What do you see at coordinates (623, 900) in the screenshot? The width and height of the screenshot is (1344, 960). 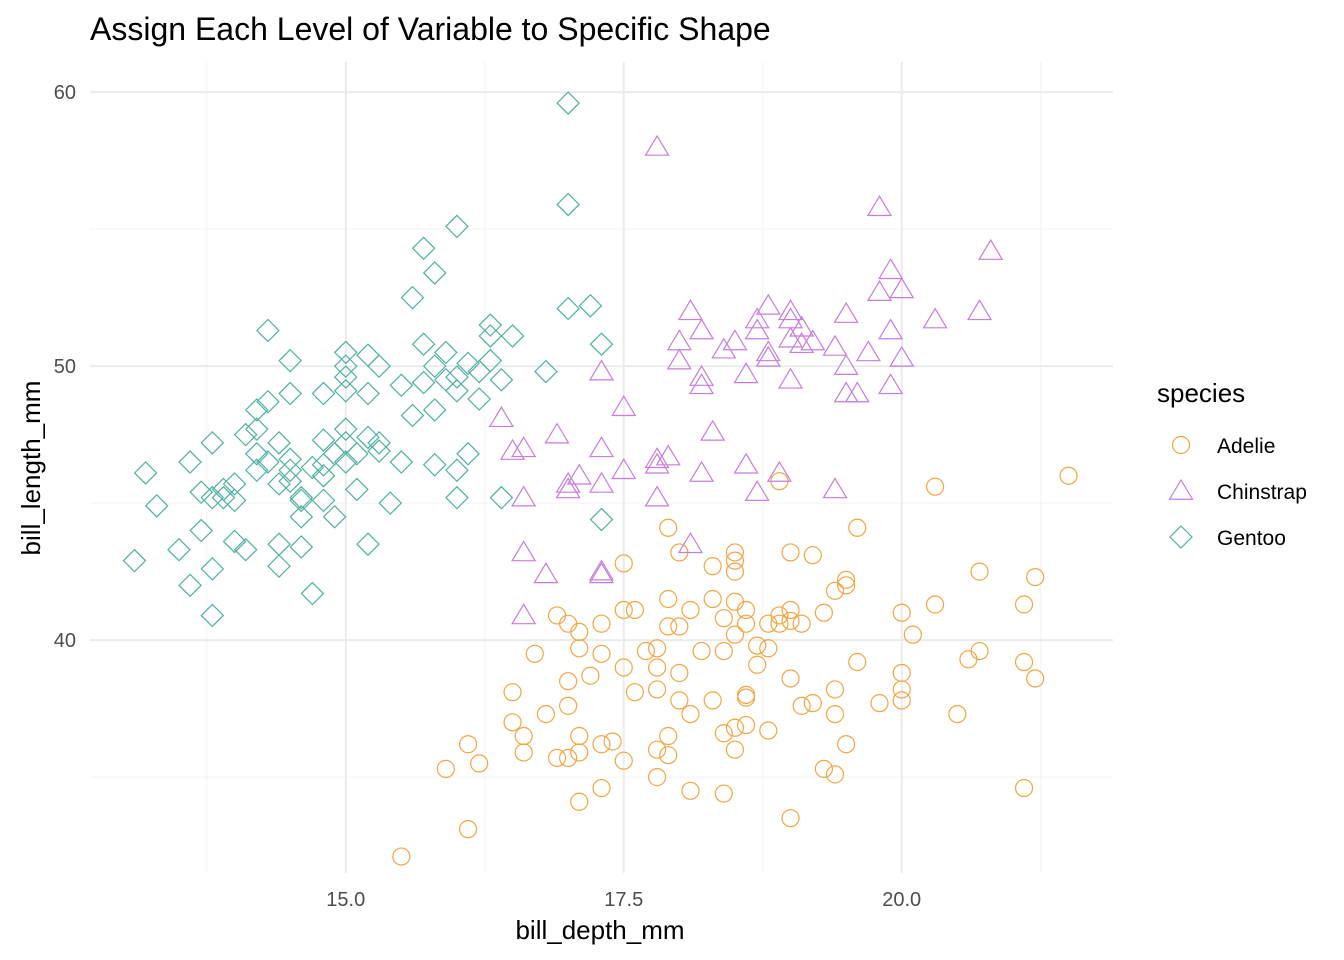 I see `x-tick-label: 17.5` at bounding box center [623, 900].